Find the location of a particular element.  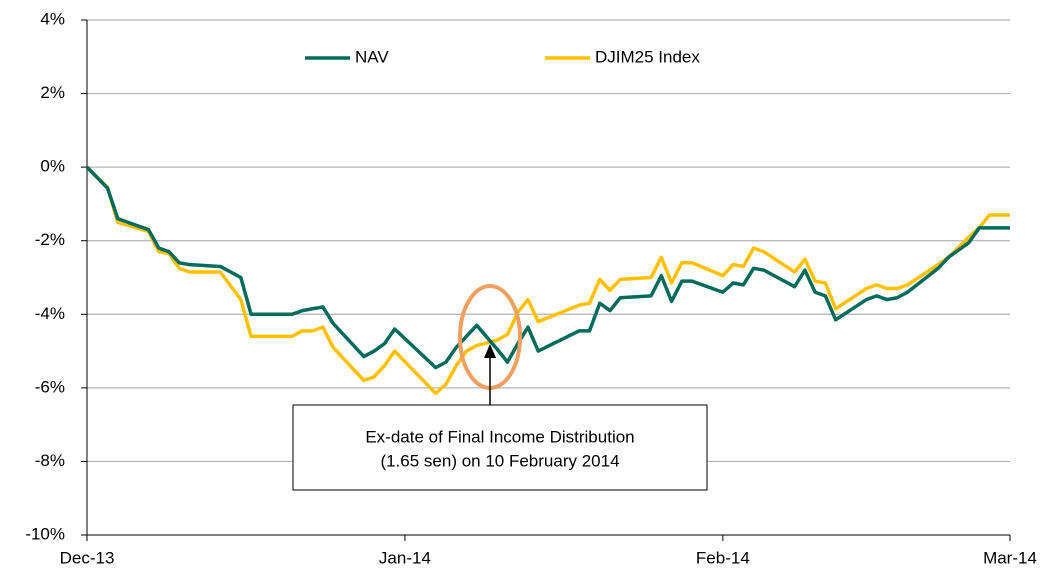

y-tick-label: -2% is located at coordinates (50, 239).